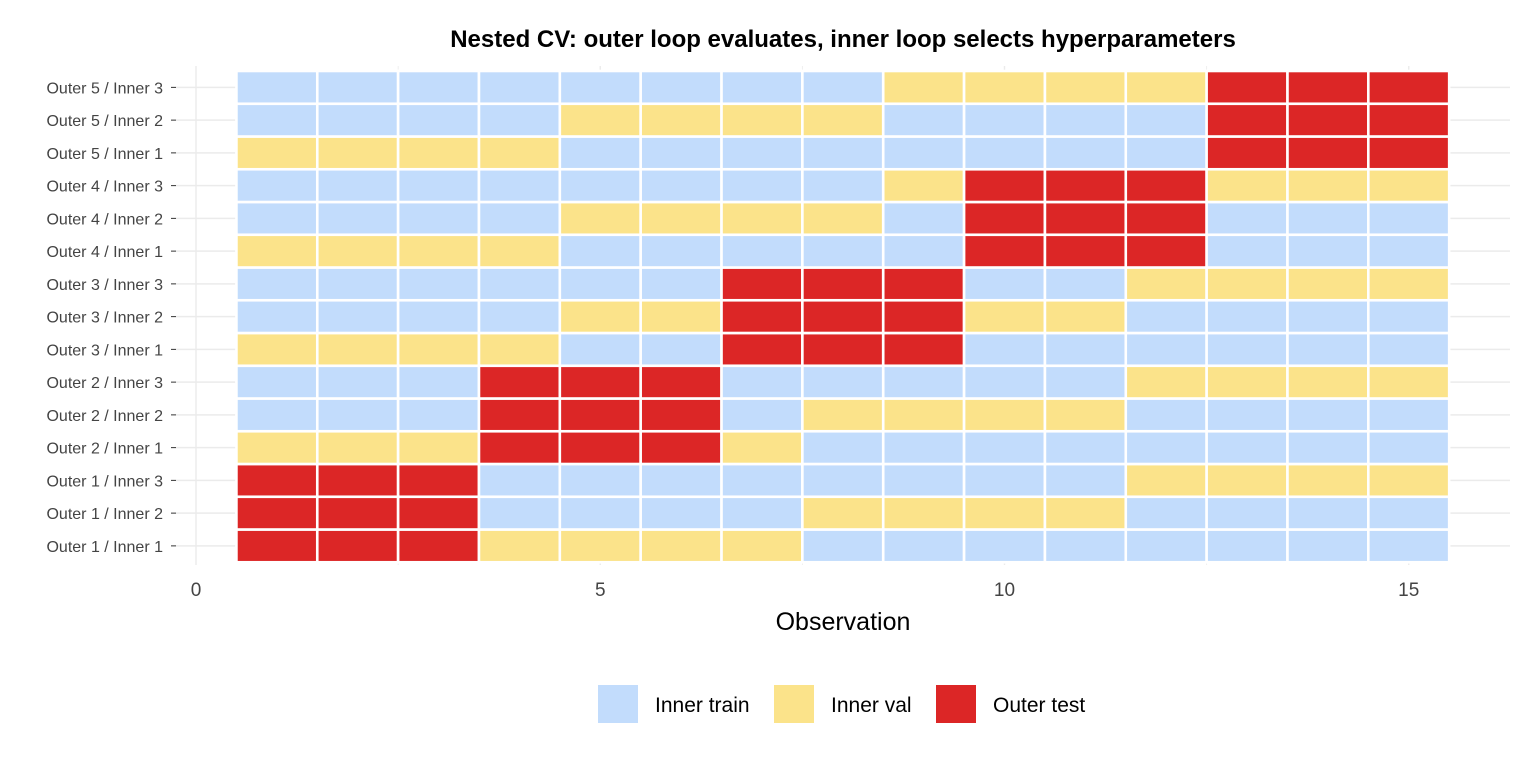 The width and height of the screenshot is (1536, 768). Describe the element at coordinates (600, 590) in the screenshot. I see `x-tick-label: 5` at that location.